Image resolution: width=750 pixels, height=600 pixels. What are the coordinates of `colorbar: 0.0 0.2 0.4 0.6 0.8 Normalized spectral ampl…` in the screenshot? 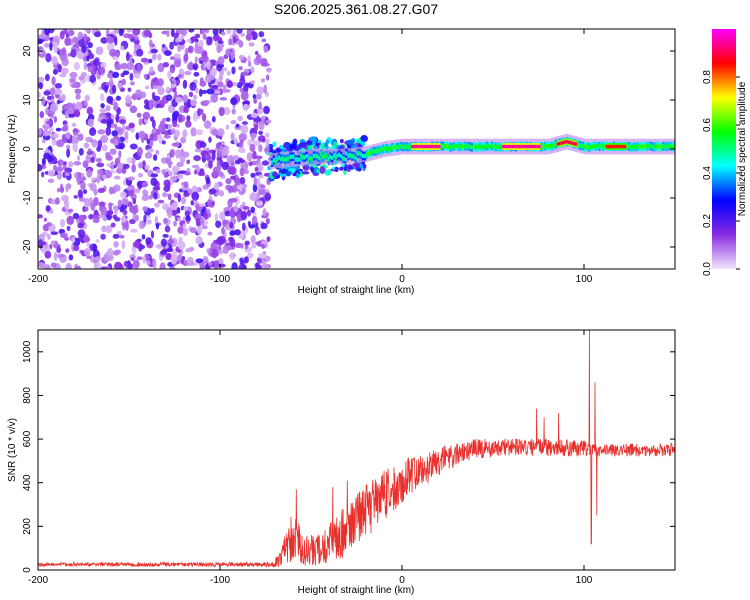 It's located at (725, 152).